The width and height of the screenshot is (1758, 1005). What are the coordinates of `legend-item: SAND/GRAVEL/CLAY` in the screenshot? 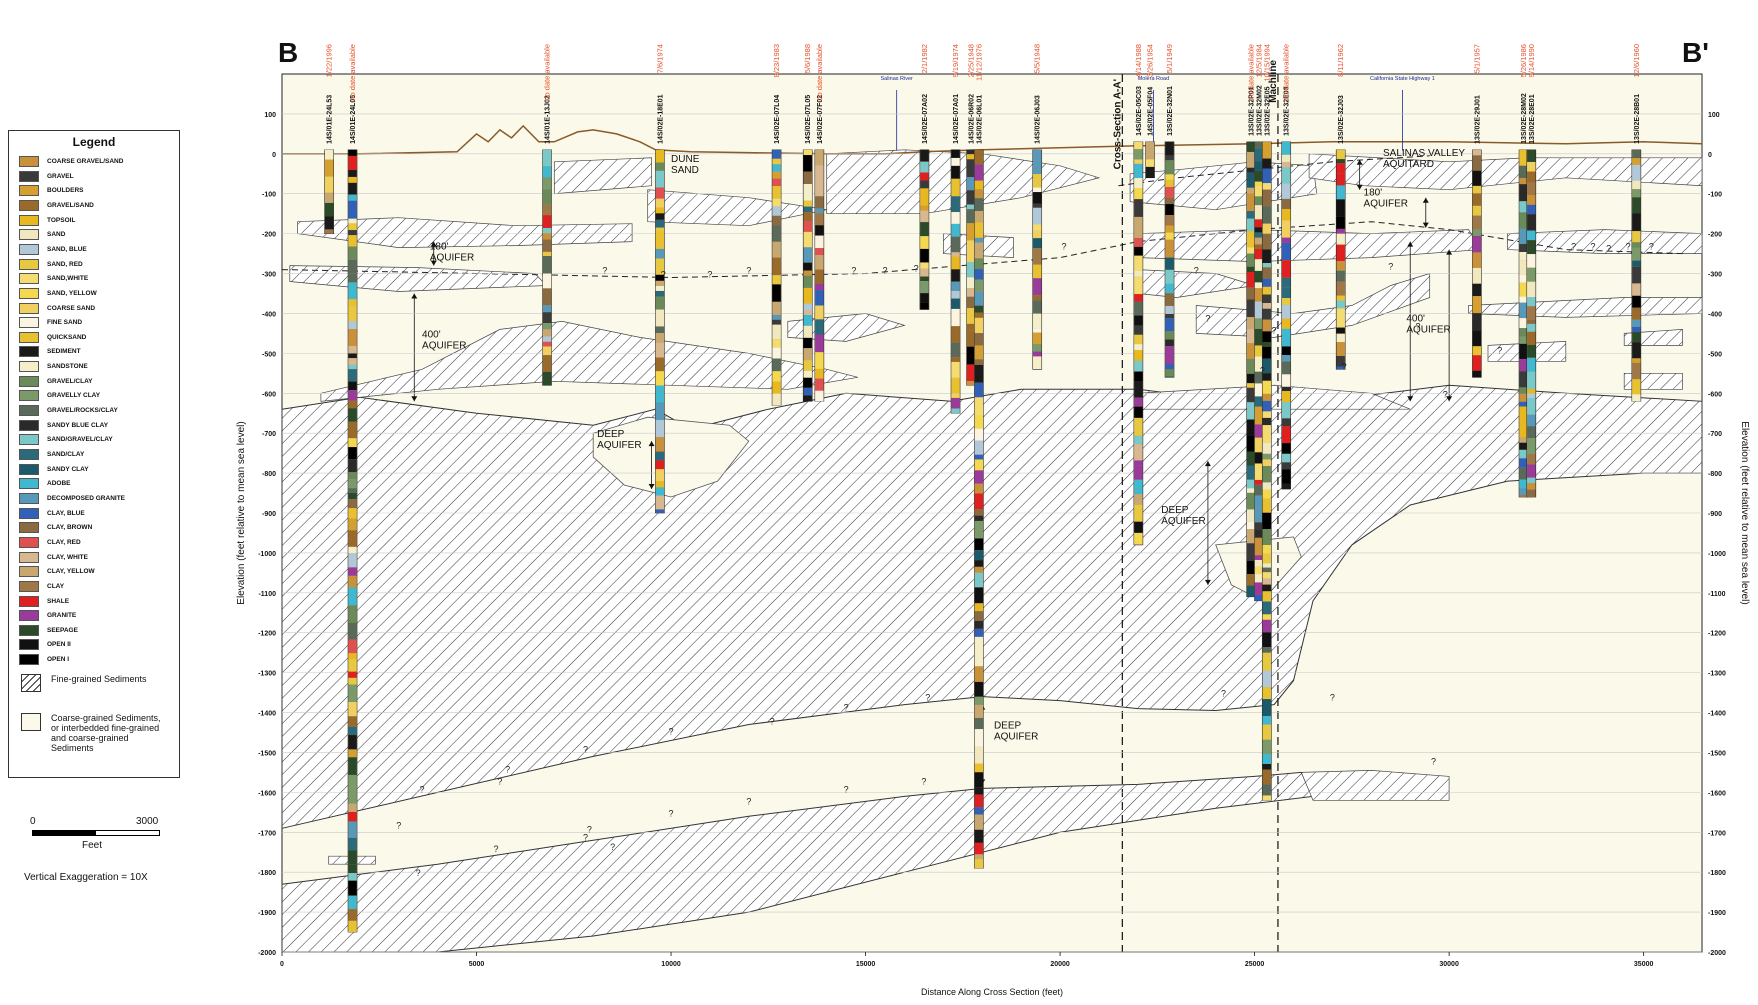 It's located at (66, 439).